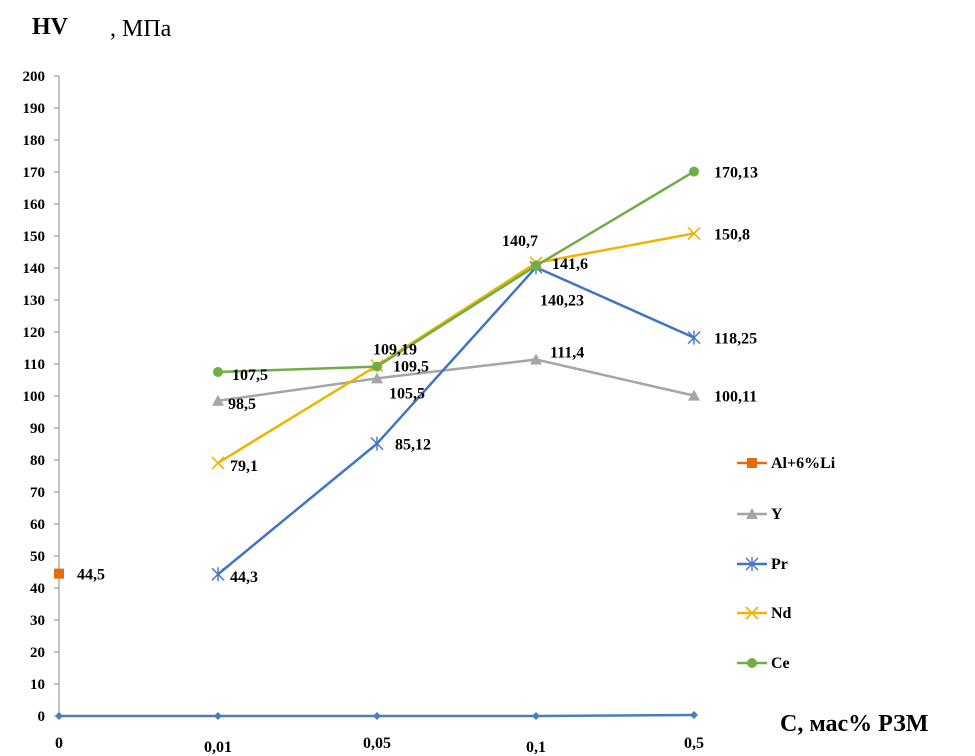  I want to click on y-tick-label: 100, so click(34, 397).